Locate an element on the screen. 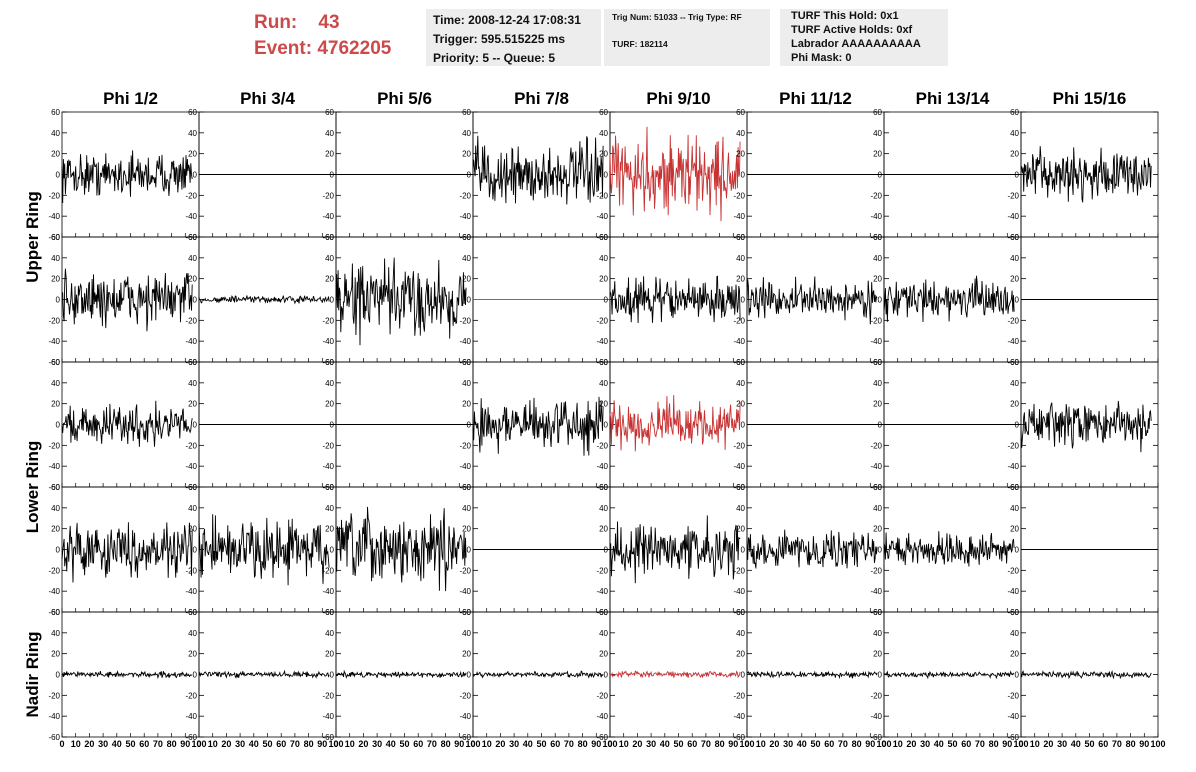  run-event-header: Run: 43 Event: 4762205 is located at coordinates (322, 36).